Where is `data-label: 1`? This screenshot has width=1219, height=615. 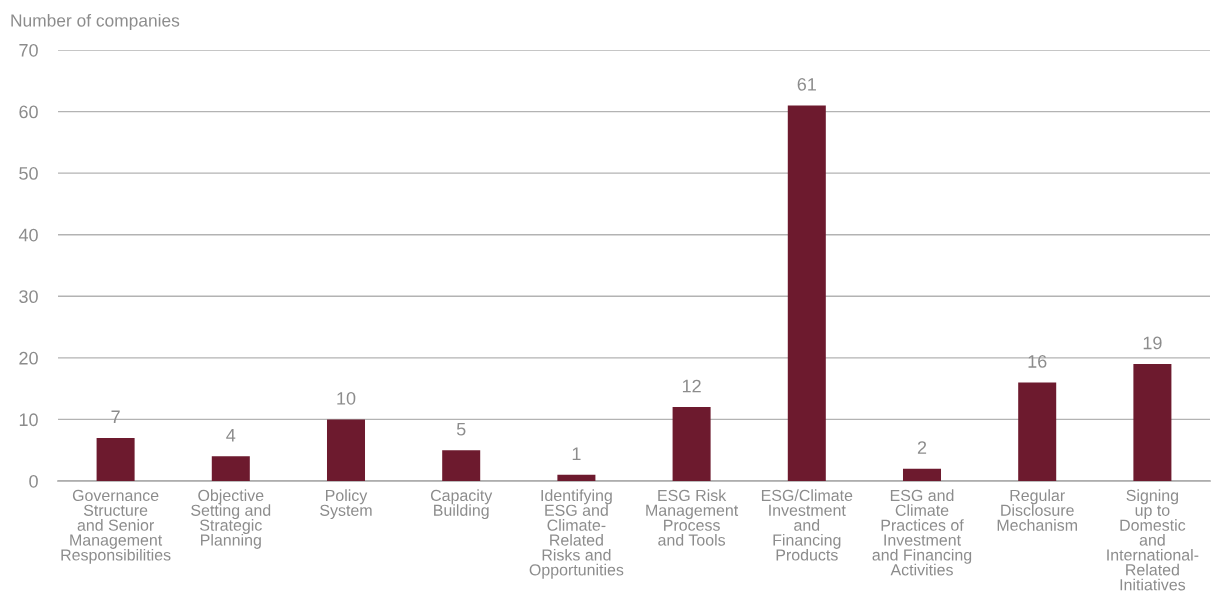
data-label: 1 is located at coordinates (576, 453).